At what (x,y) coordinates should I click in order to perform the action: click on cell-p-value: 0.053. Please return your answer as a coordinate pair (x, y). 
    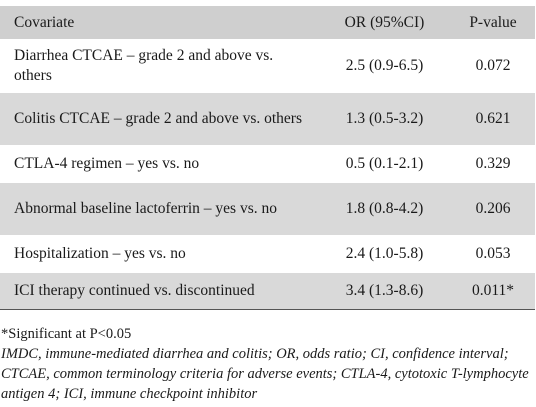
    Looking at the image, I should click on (493, 254).